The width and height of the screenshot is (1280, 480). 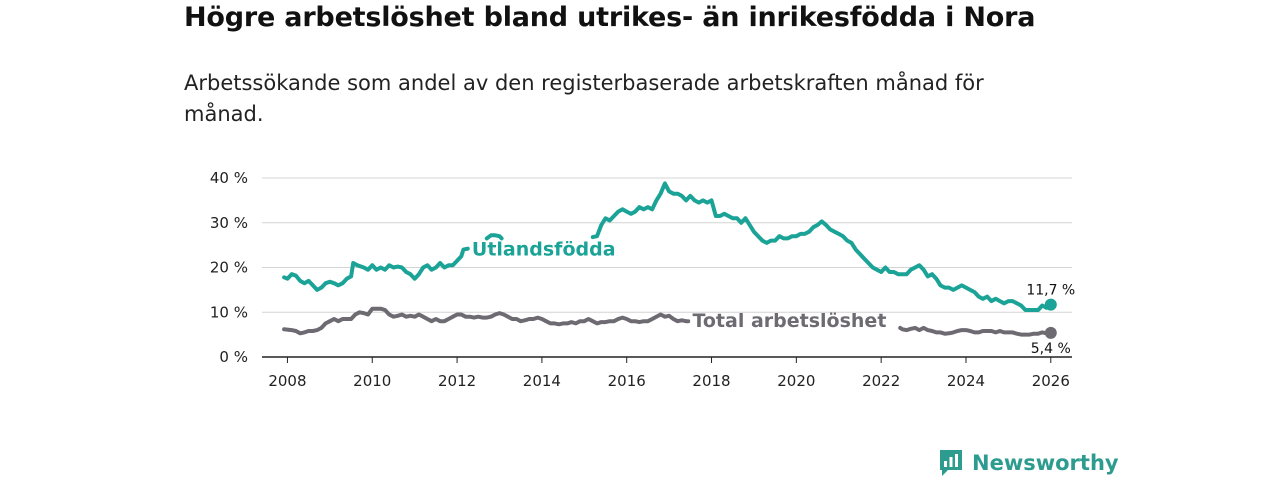 I want to click on y-axis: 0 % 10 % 20 % 30 % 40 %, so click(x=229, y=267).